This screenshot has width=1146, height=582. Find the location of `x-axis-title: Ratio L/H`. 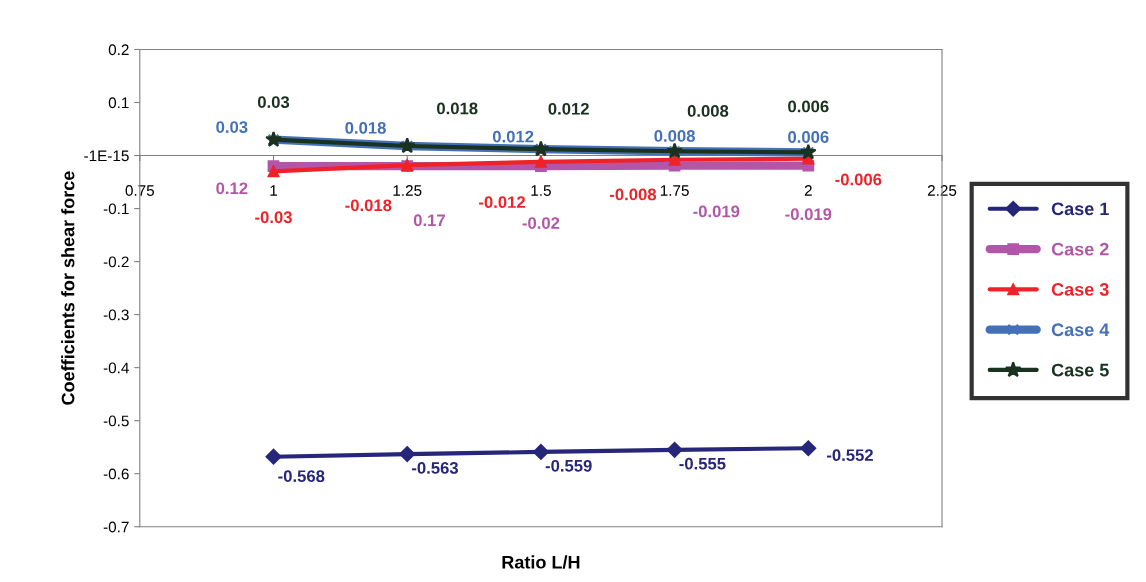

x-axis-title: Ratio L/H is located at coordinates (541, 562).